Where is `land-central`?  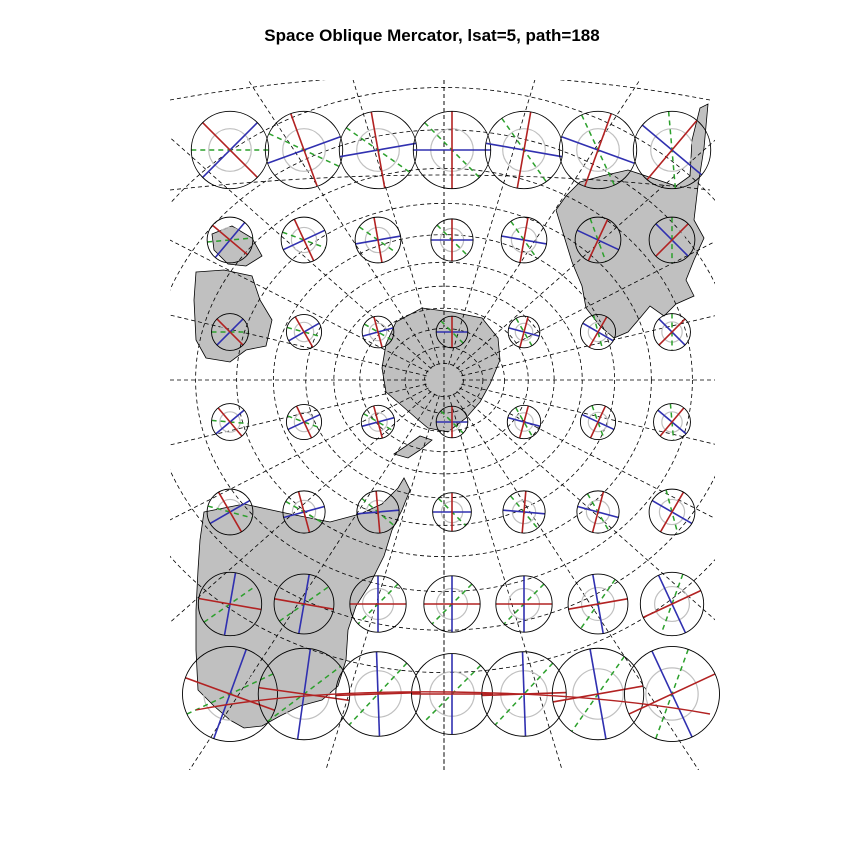
land-central is located at coordinates (441, 370).